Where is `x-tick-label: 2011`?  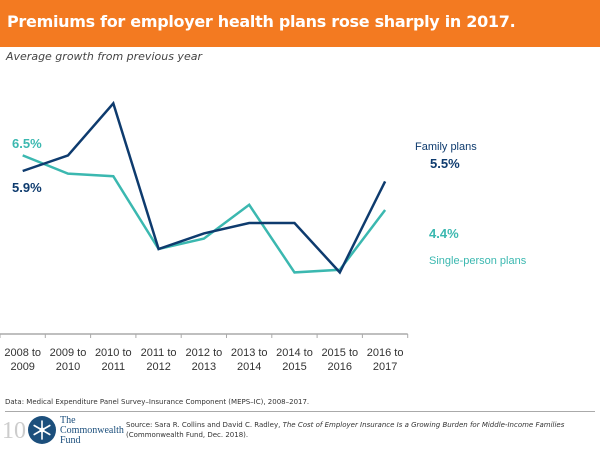
x-tick-label: 2011 is located at coordinates (113, 367).